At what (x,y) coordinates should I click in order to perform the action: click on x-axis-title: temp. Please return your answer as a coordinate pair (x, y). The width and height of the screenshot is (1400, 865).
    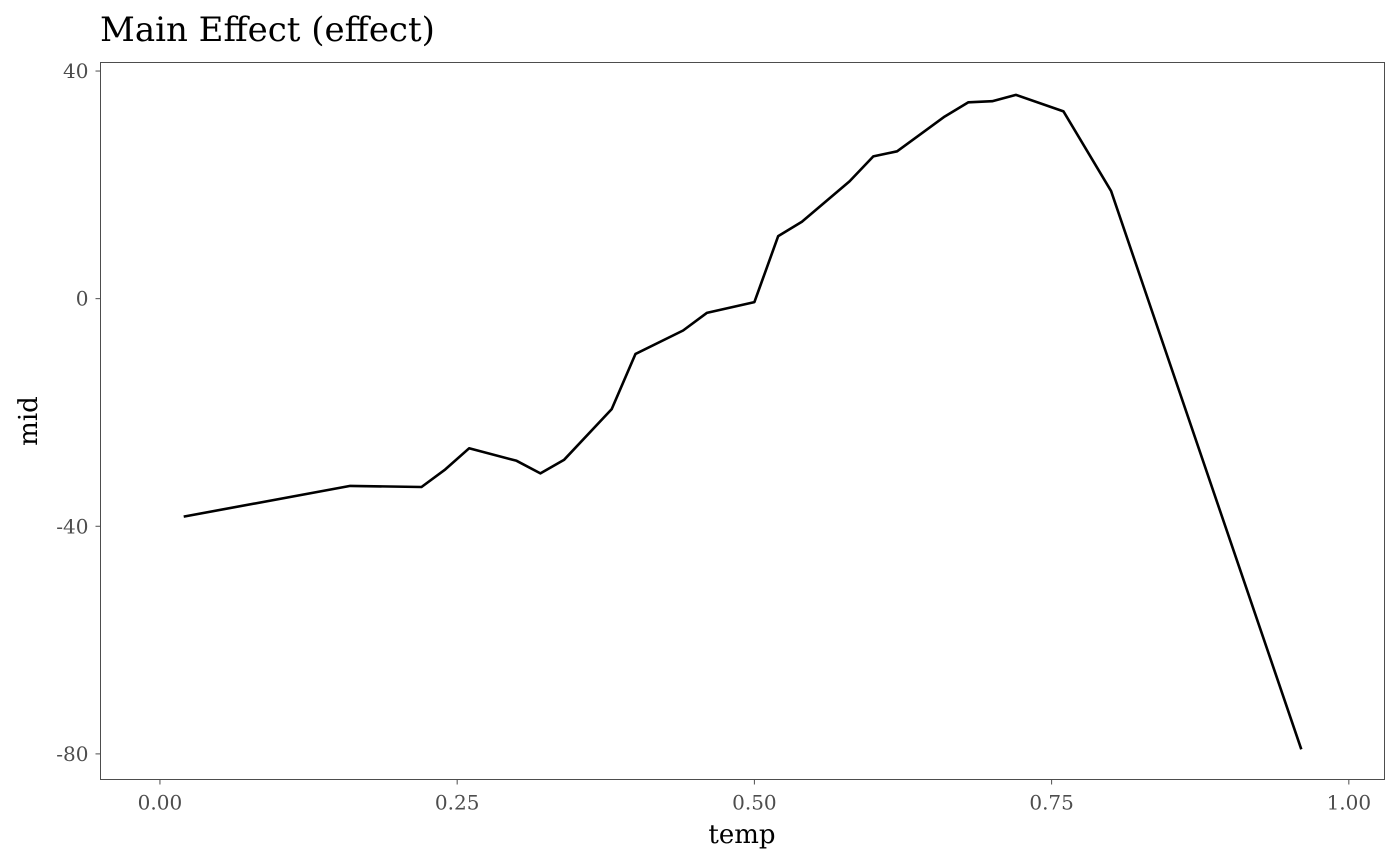
    Looking at the image, I should click on (741, 835).